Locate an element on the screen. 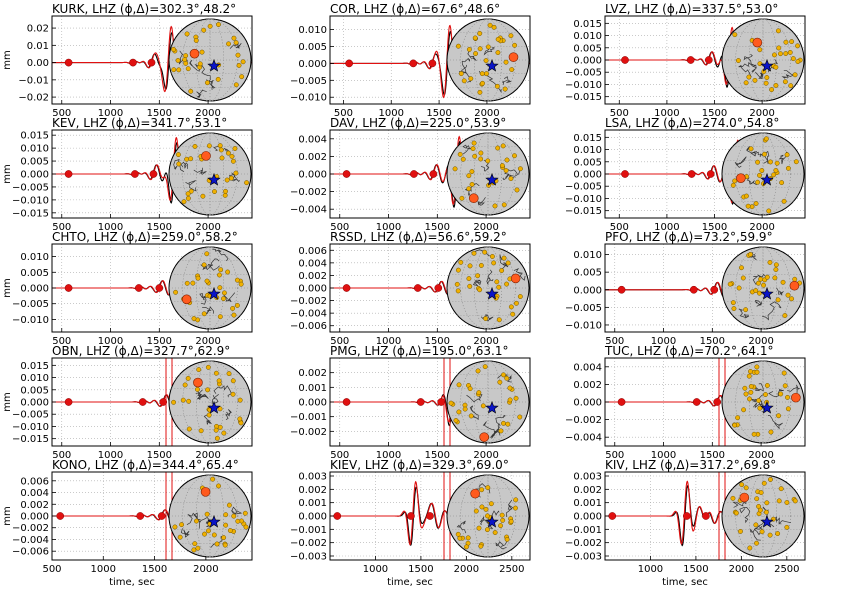 The height and width of the screenshot is (595, 842). x-tick-label: 1000 is located at coordinates (663, 455).